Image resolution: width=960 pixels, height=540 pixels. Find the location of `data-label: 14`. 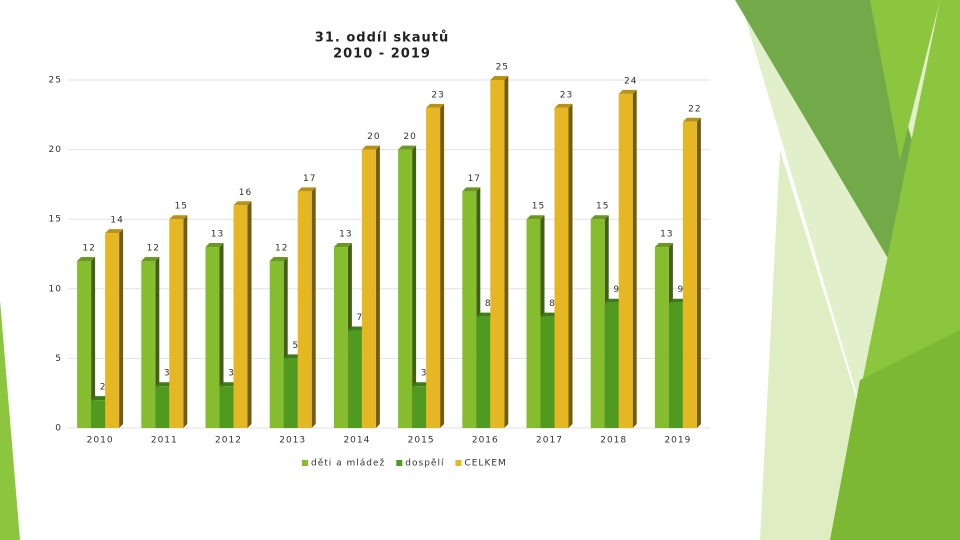

data-label: 14 is located at coordinates (116, 221).